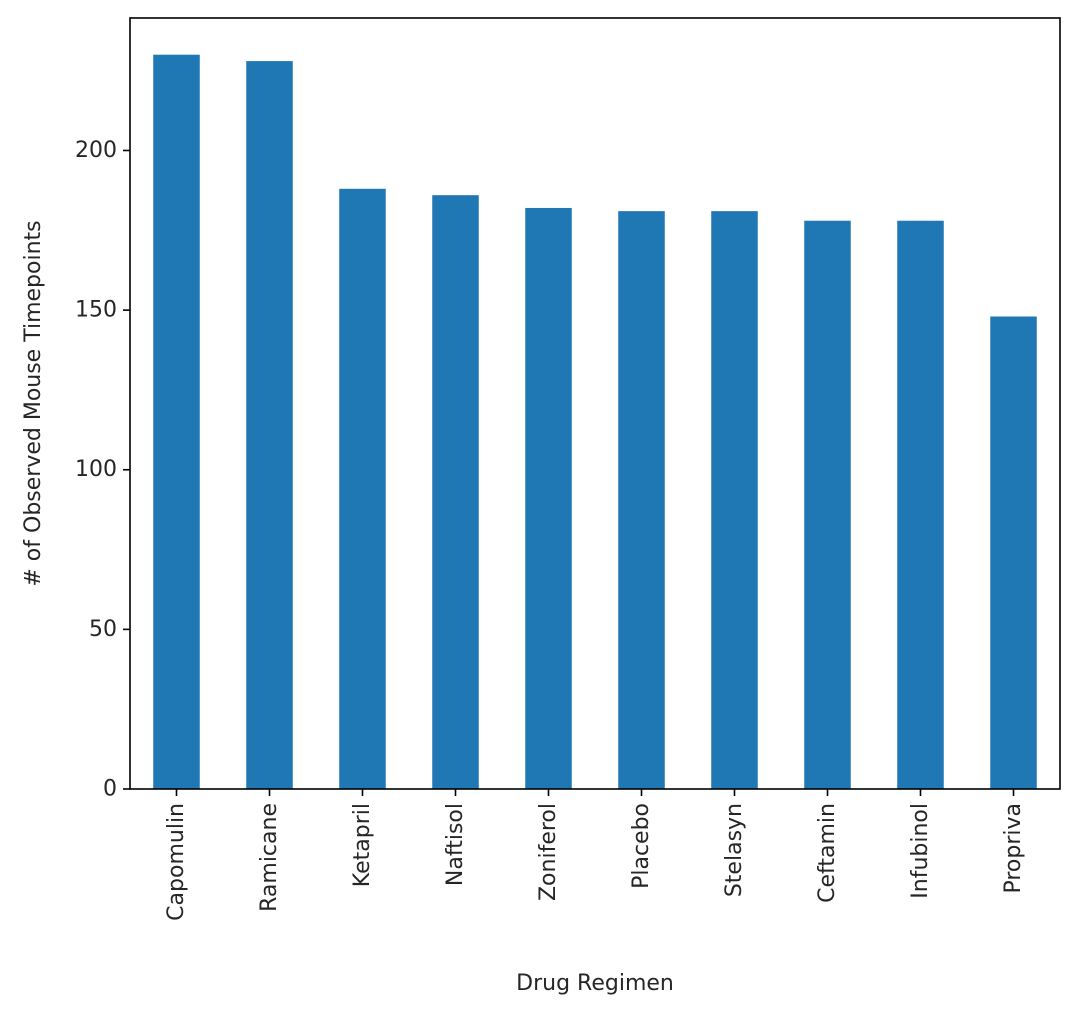 The width and height of the screenshot is (1076, 1010). Describe the element at coordinates (641, 846) in the screenshot. I see `x-tick-label: Placebo` at that location.